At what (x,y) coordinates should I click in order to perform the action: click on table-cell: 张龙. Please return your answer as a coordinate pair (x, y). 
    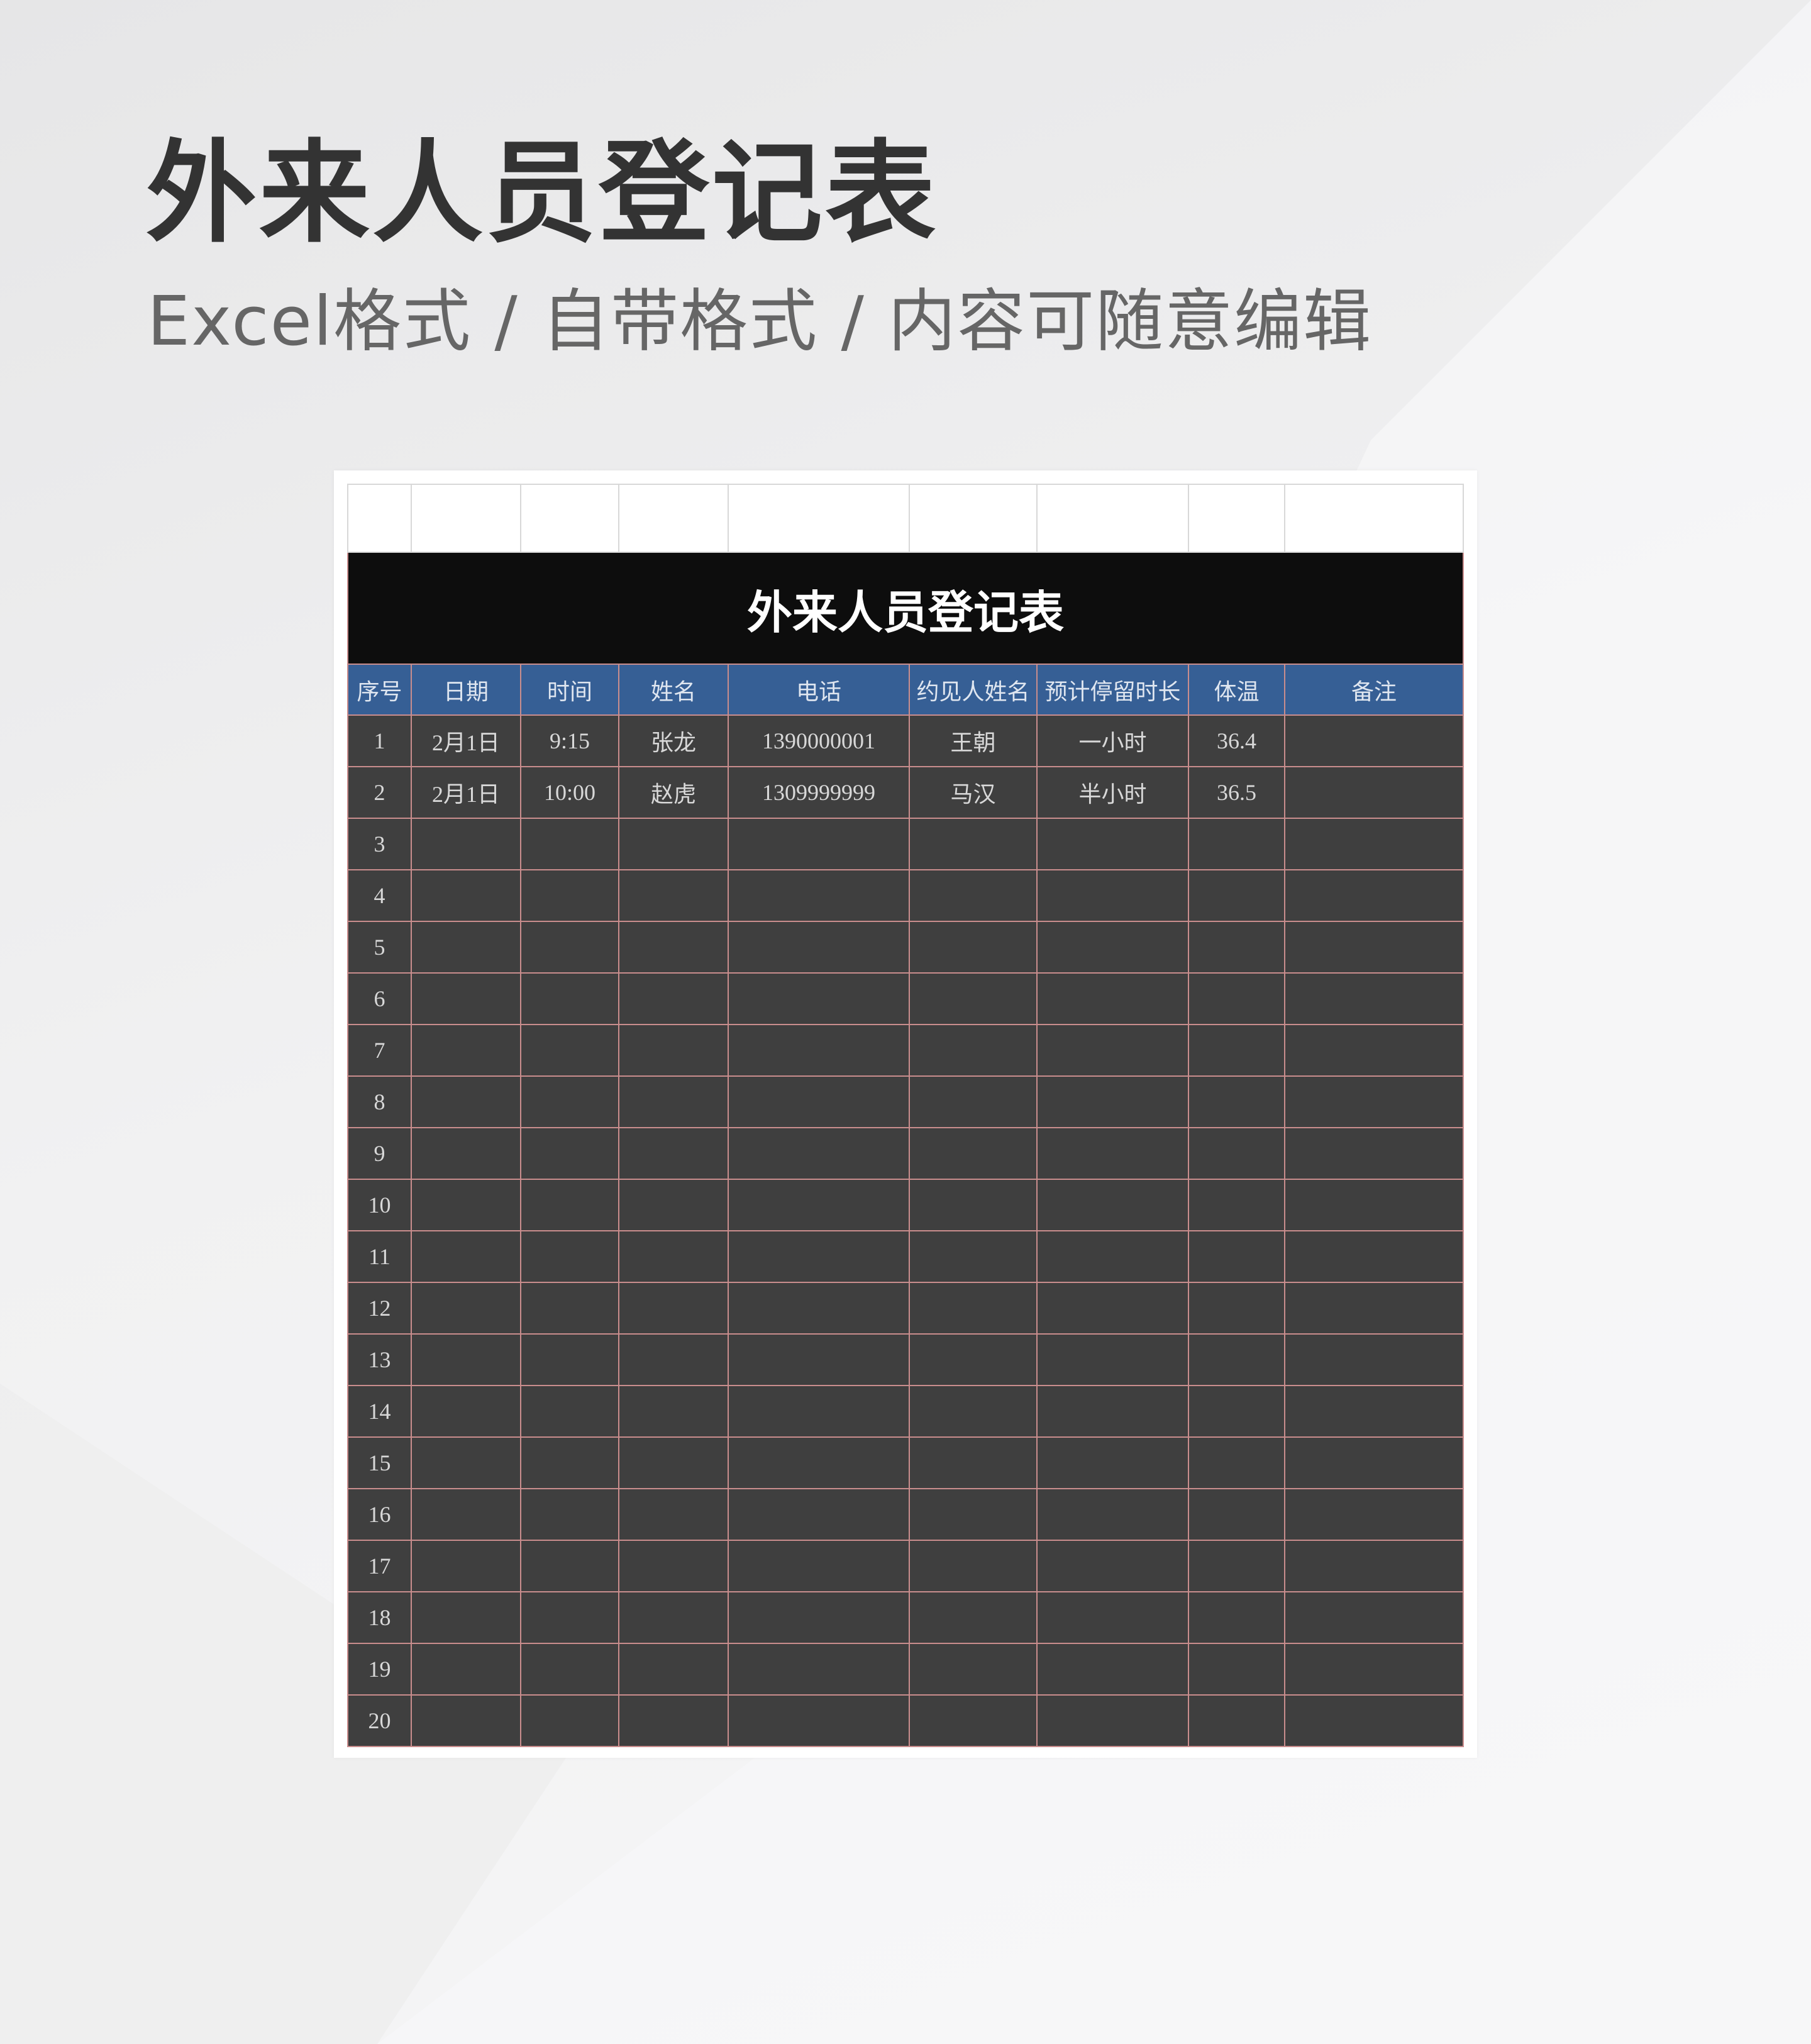
    Looking at the image, I should click on (674, 741).